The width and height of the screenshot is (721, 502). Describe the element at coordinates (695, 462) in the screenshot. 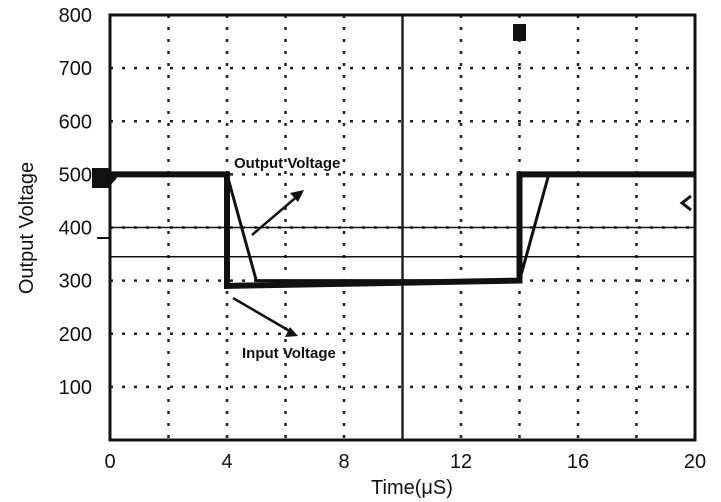

I see `x-tick-label: 20` at that location.